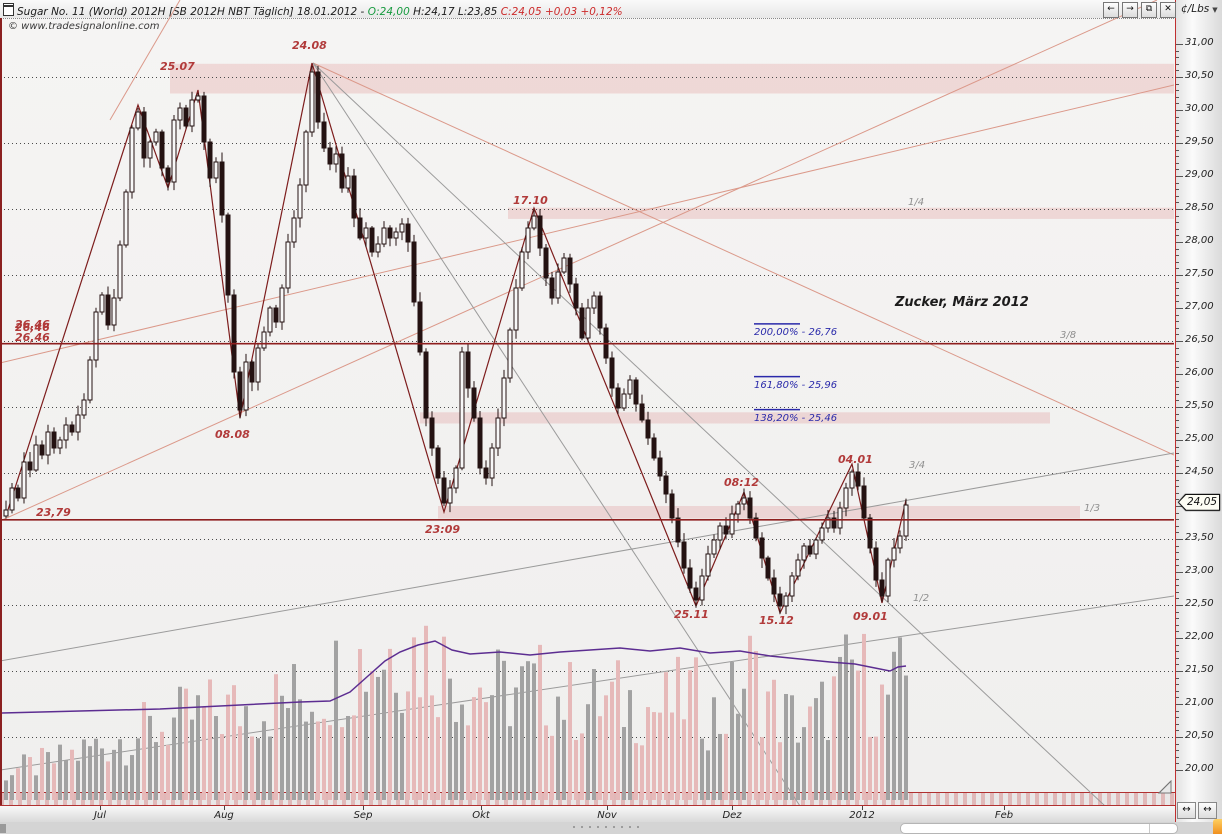  Describe the element at coordinates (732, 815) in the screenshot. I see `time-axis-label: Dez` at that location.